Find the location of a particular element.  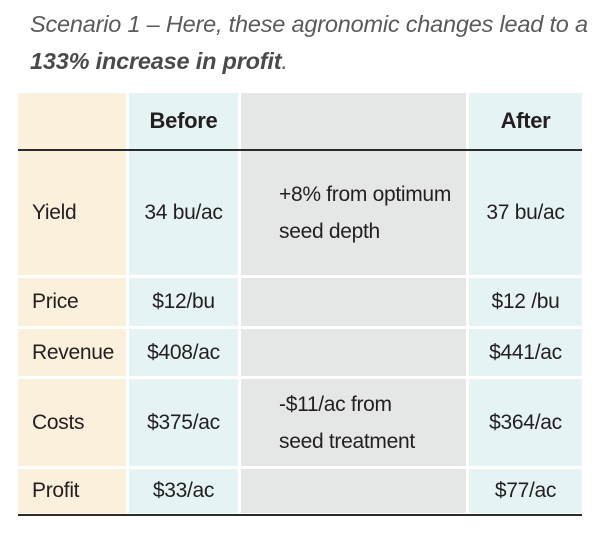

row-after-revenue: $441/ac is located at coordinates (525, 352).